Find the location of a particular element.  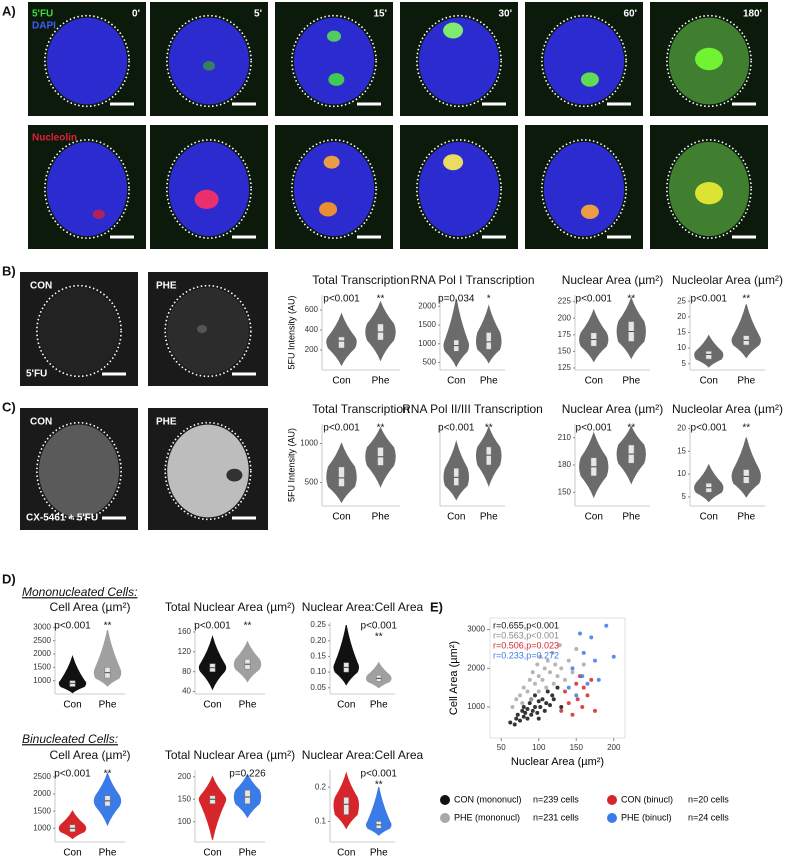

panel-label: E) is located at coordinates (436, 606).